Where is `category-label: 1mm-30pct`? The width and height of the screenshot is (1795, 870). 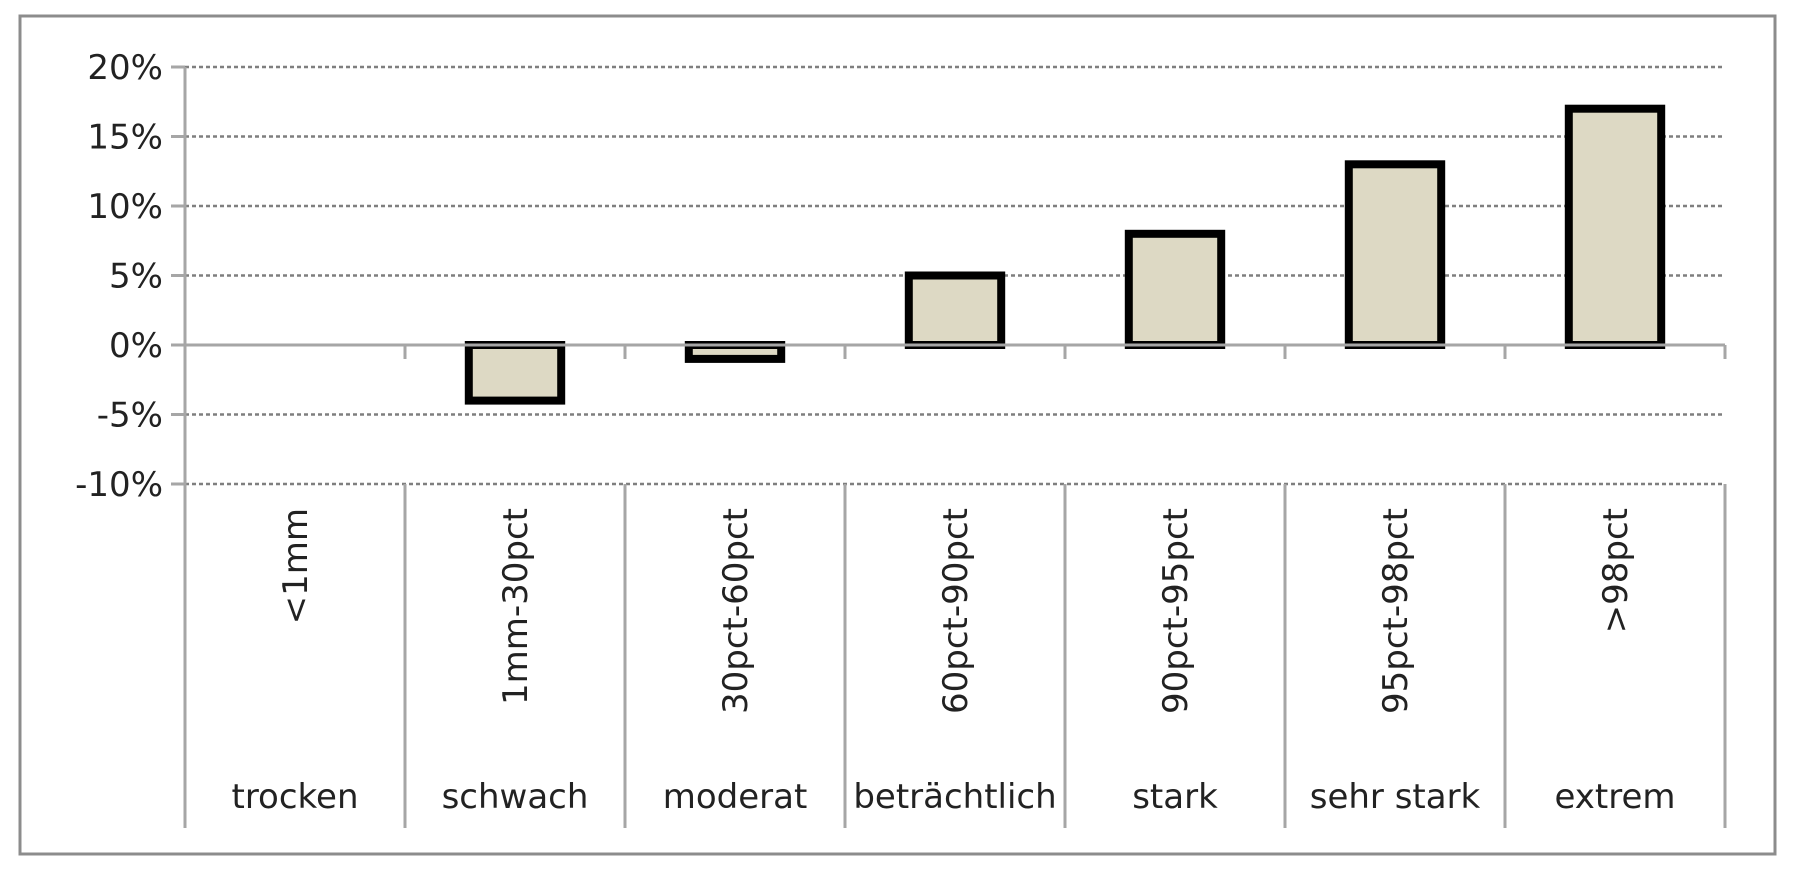 category-label: 1mm-30pct is located at coordinates (516, 606).